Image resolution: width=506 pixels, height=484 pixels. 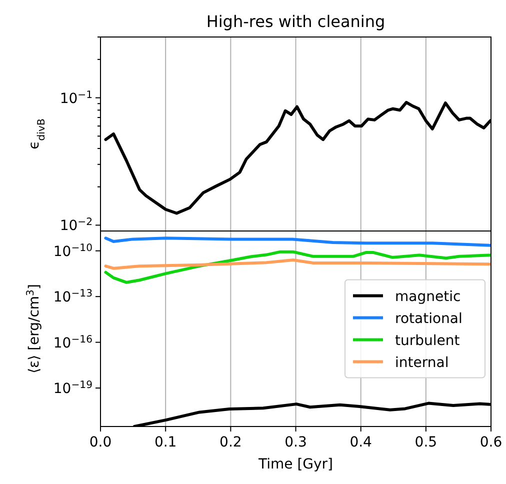 What do you see at coordinates (295, 442) in the screenshot?
I see `x-tick-label: 0.3` at bounding box center [295, 442].